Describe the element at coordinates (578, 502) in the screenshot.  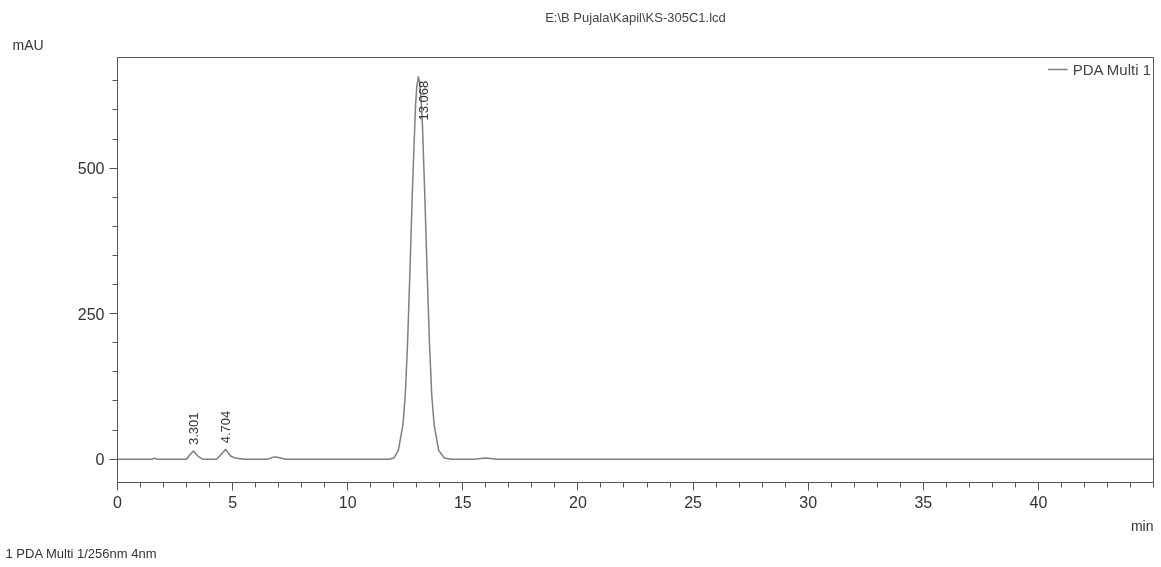
I see `x-tick-label: 20` at that location.